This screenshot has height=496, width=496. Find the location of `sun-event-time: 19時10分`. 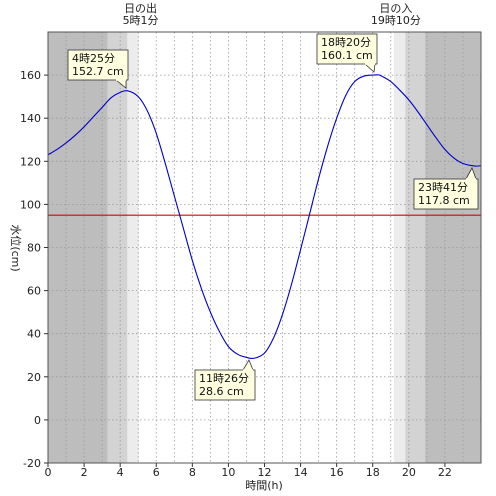

sun-event-time: 19時10分 is located at coordinates (396, 20).